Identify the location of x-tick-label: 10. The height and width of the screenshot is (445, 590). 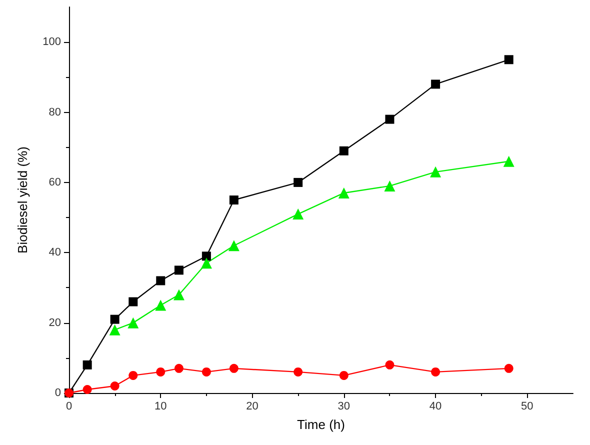
(160, 406).